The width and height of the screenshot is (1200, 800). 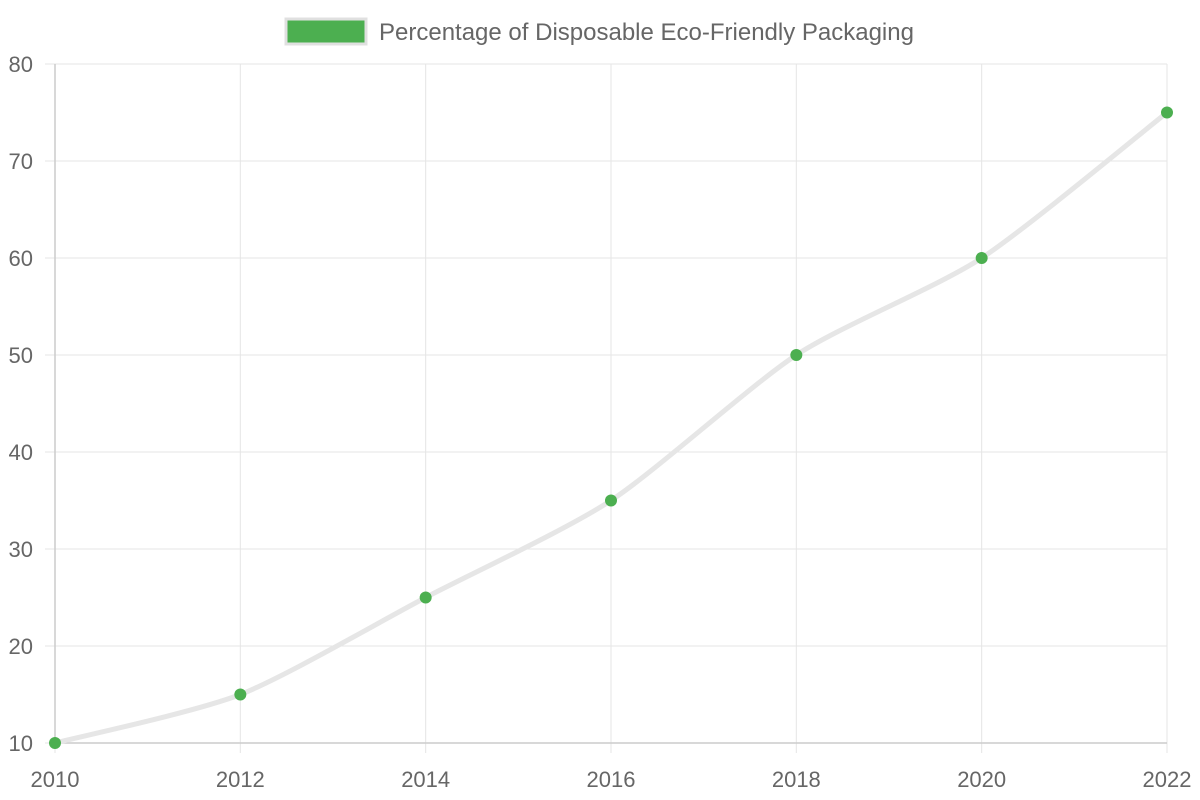 What do you see at coordinates (1167, 779) in the screenshot?
I see `x-tick-label: 2022` at bounding box center [1167, 779].